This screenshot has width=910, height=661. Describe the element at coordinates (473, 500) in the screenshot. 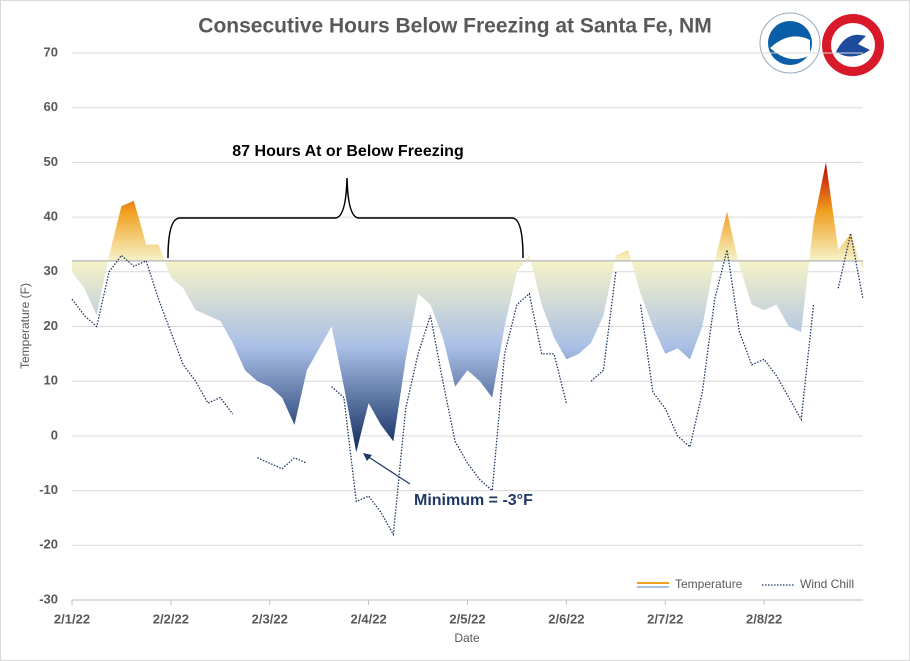

I see `annotation: Minimum = -3°F` at that location.